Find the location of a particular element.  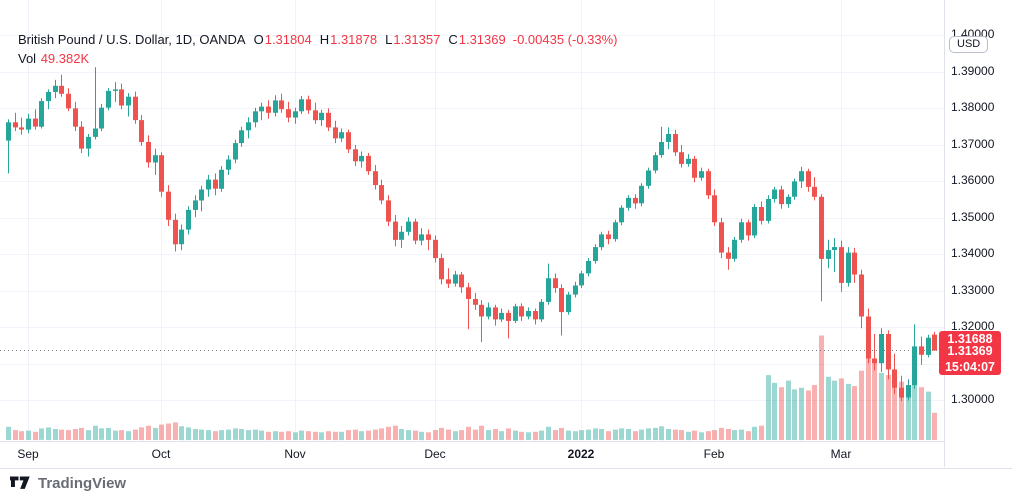

volume-value: 49.382K is located at coordinates (65, 58).